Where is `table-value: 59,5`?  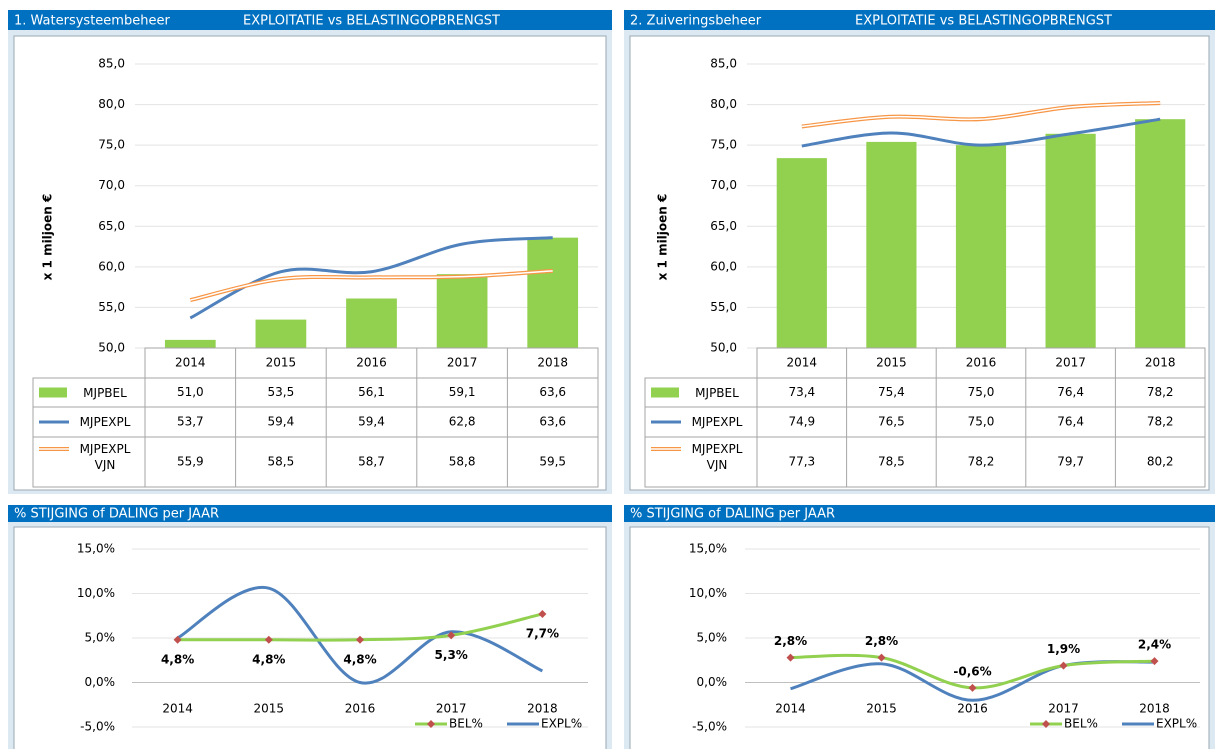 table-value: 59,5 is located at coordinates (552, 462).